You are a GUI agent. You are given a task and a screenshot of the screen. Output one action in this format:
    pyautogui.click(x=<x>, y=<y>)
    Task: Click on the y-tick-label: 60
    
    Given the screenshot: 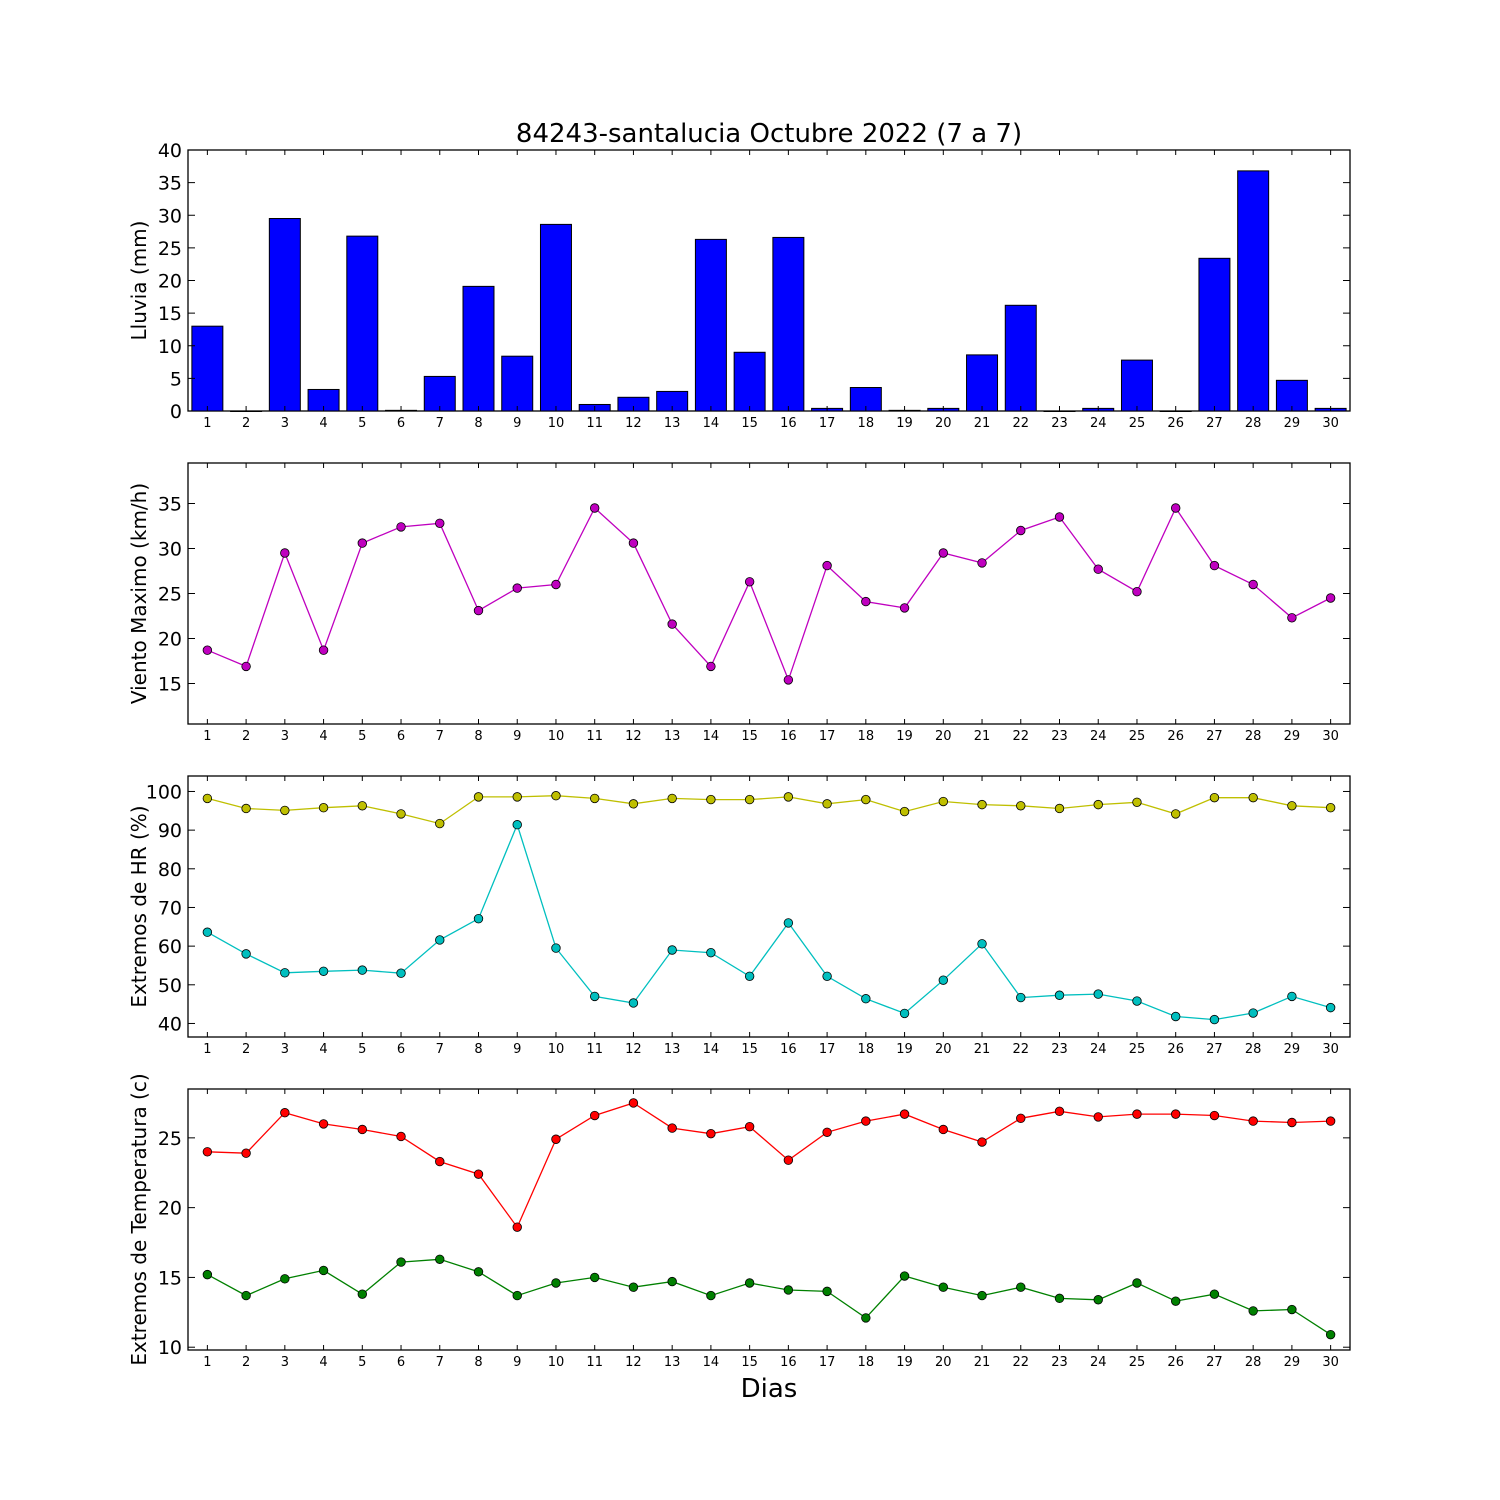 What is the action you would take?
    pyautogui.click(x=170, y=947)
    